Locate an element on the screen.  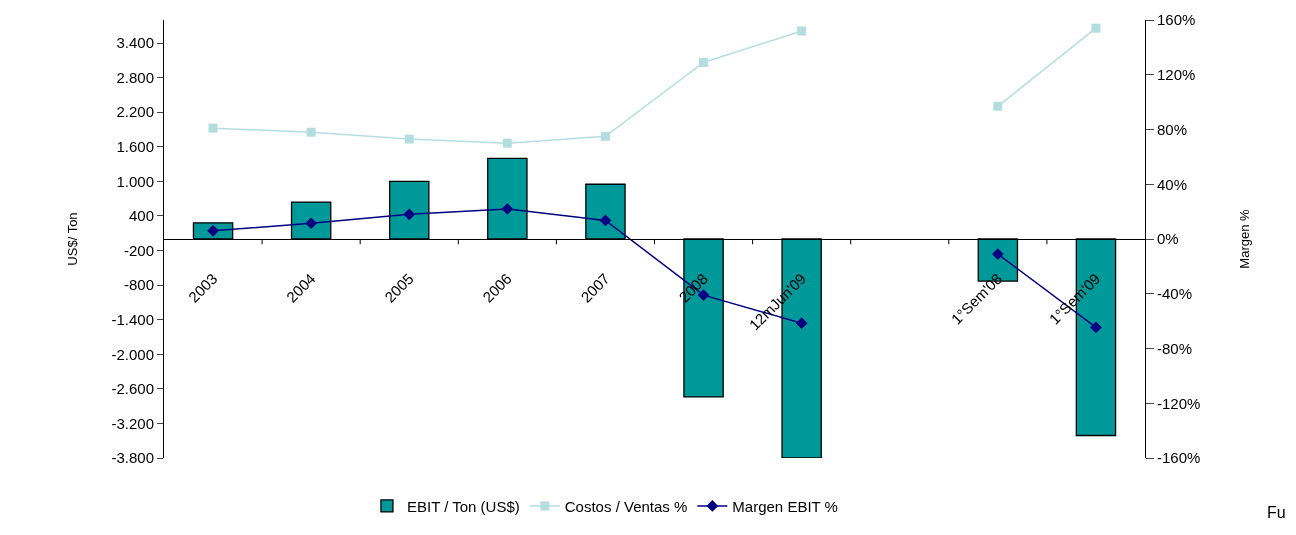
y2-tick-label: 0% is located at coordinates (1168, 239).